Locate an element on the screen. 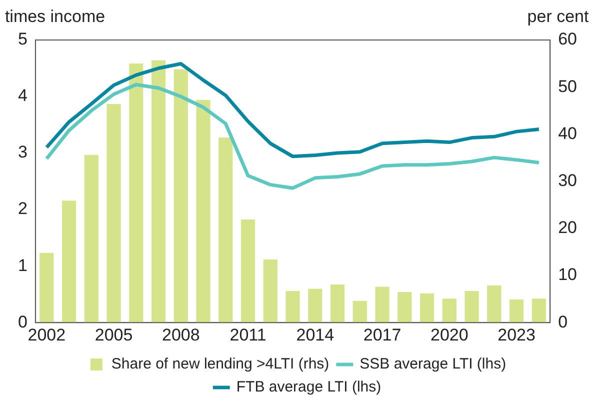 Image resolution: width=595 pixels, height=405 pixels. x-tick-label: 2023 is located at coordinates (517, 334).